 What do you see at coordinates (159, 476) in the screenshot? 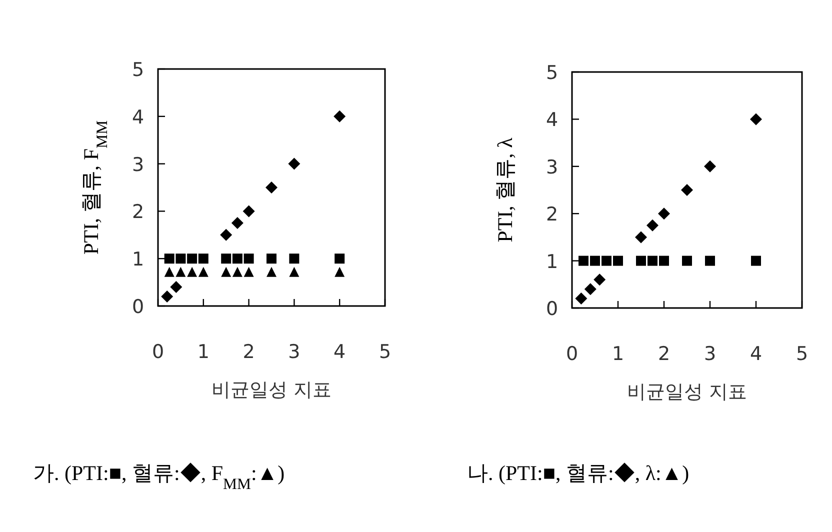
I see `text: 가. (PTI:■, 혈류:◆, F$_{MM}$:▲)` at bounding box center [159, 476].